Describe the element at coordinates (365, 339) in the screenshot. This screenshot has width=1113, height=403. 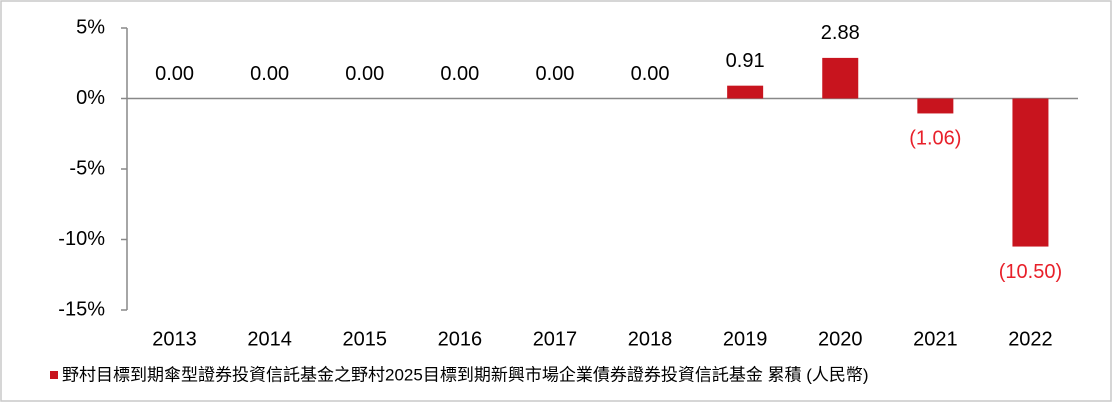
I see `x-tick-label: 2015` at that location.